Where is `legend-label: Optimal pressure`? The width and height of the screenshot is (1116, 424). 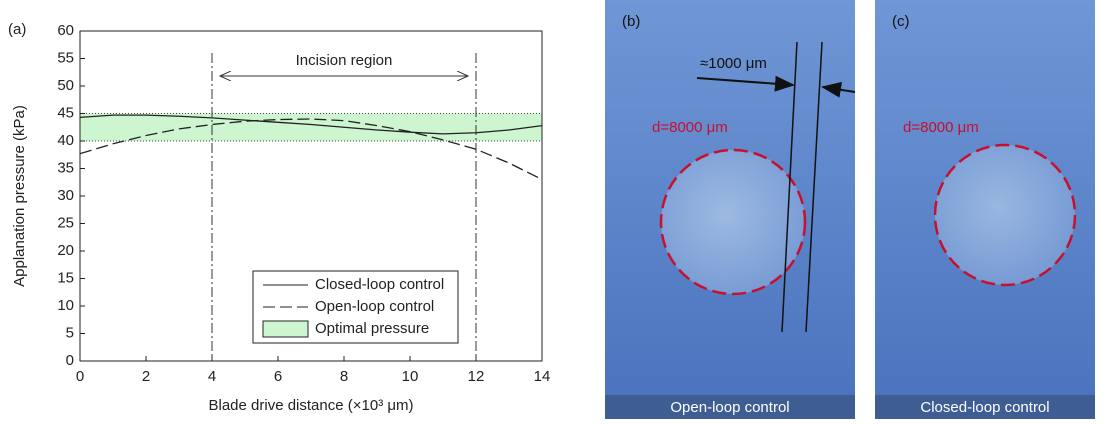
legend-label: Optimal pressure is located at coordinates (372, 328).